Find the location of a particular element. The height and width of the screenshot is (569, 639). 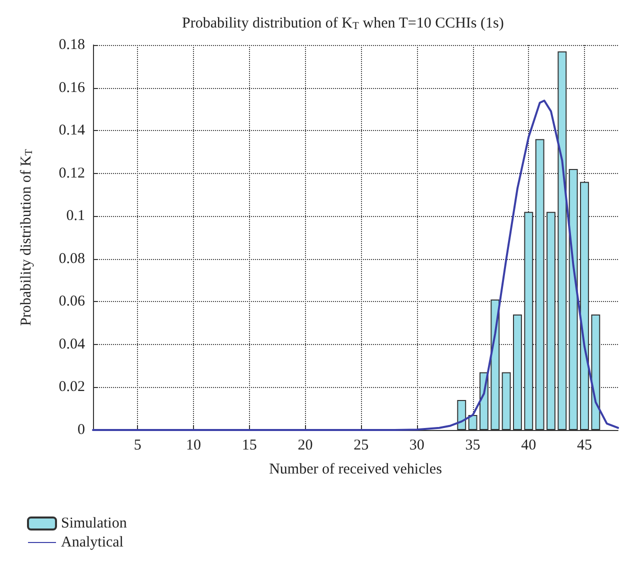

x-tick-label: 5 is located at coordinates (138, 446).